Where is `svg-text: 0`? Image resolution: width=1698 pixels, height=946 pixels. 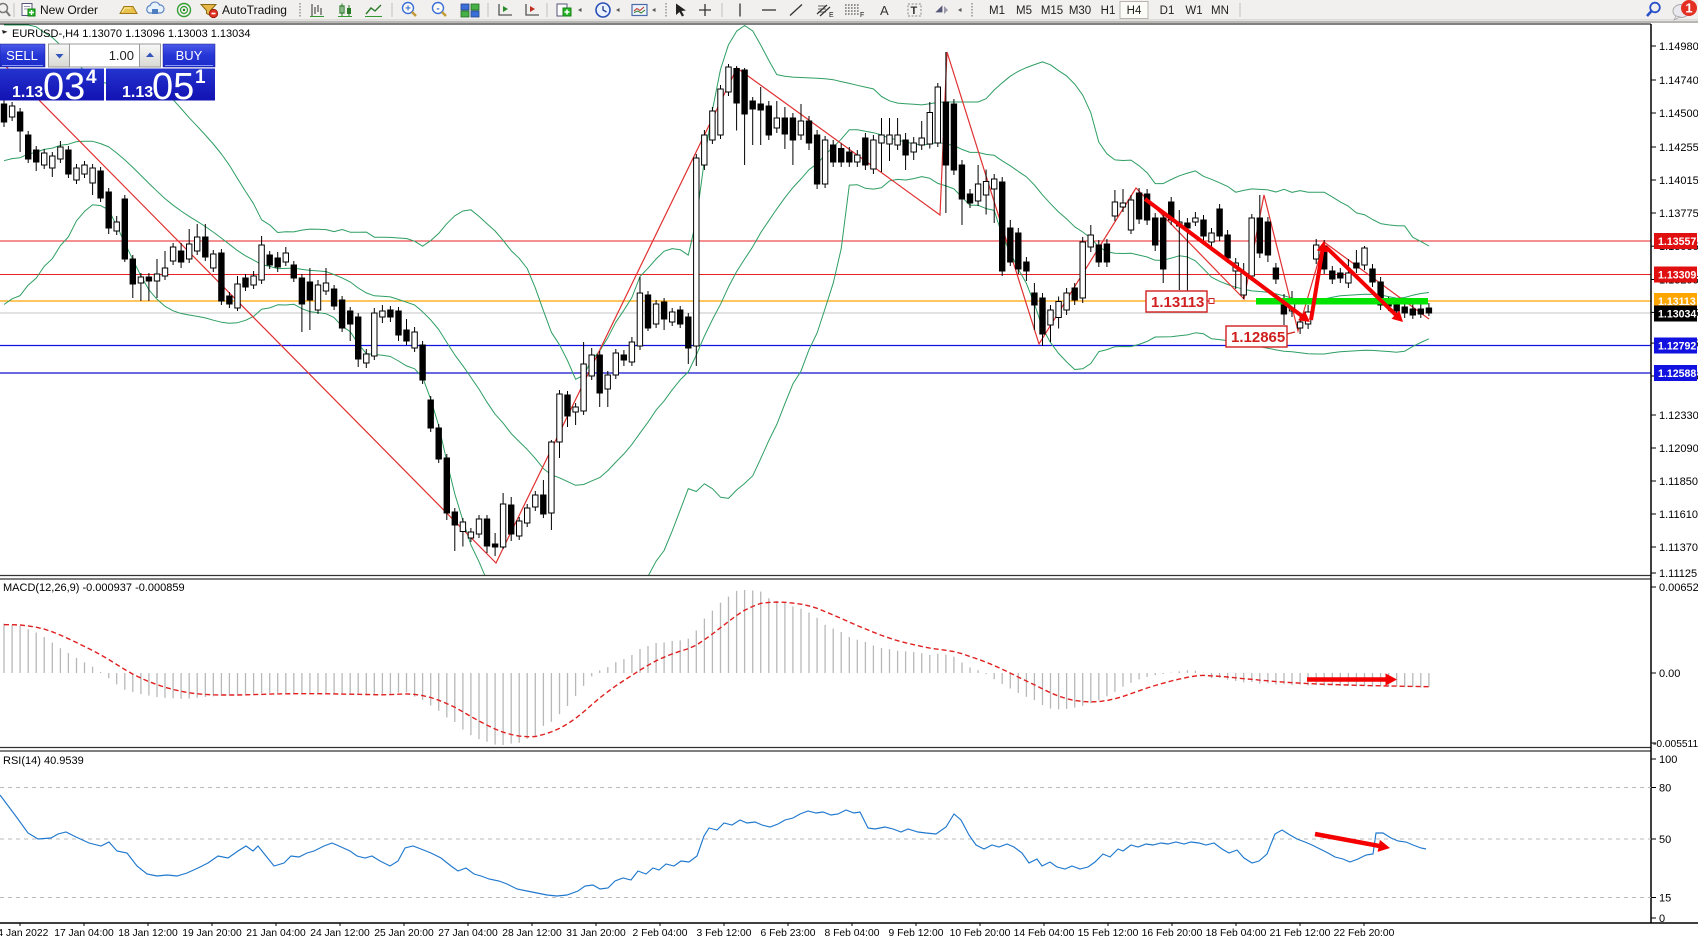
svg-text: 0 is located at coordinates (1662, 919).